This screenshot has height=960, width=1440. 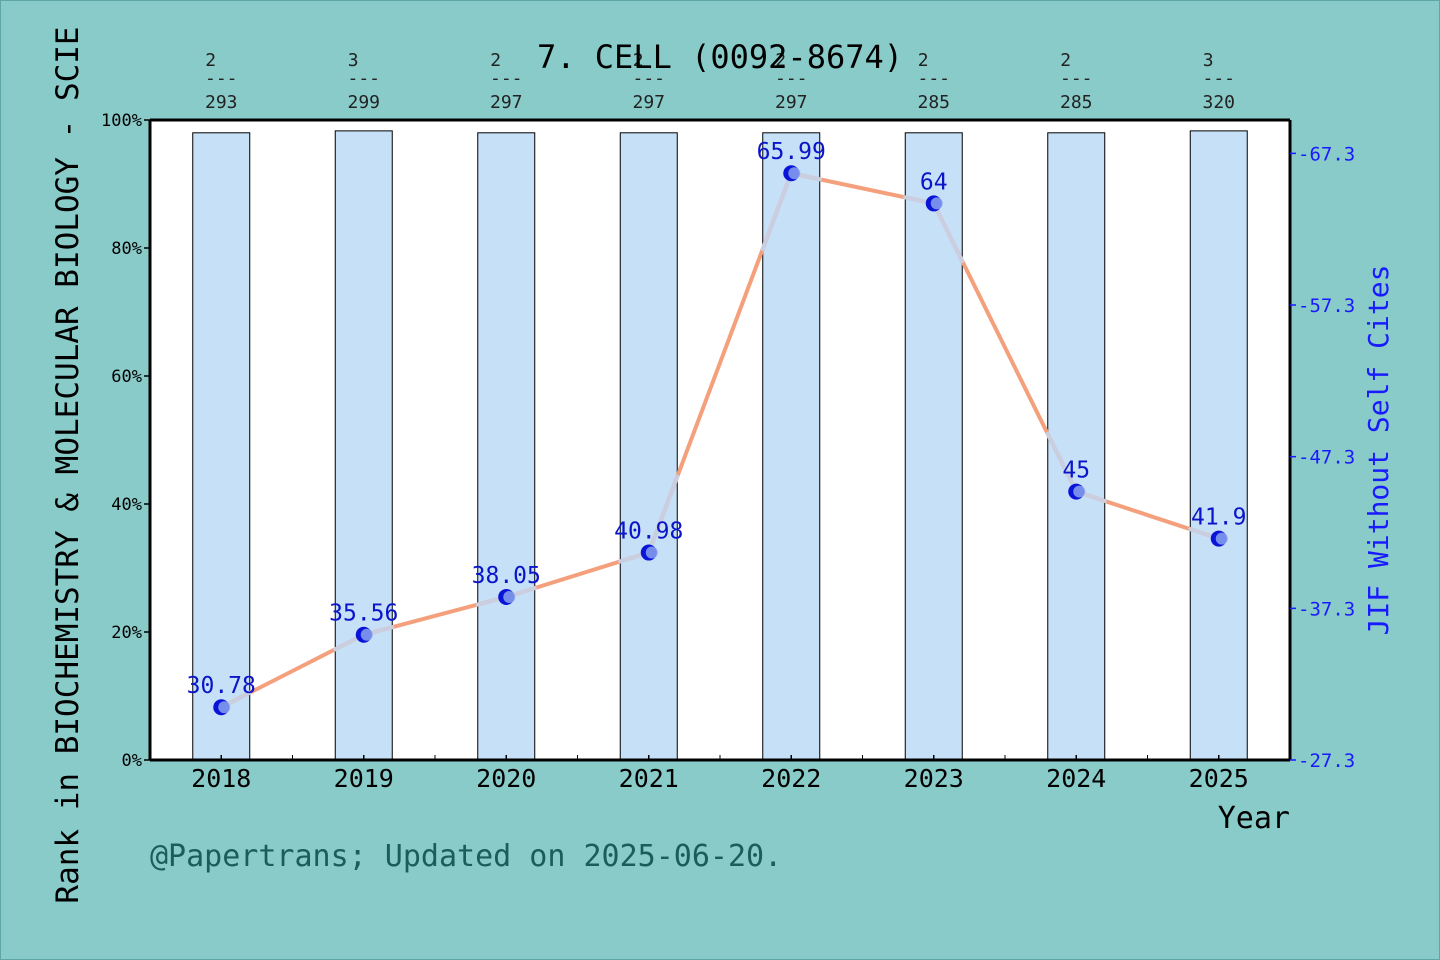 What do you see at coordinates (1326, 306) in the screenshot?
I see `y-right-tick-label: -57.3` at bounding box center [1326, 306].